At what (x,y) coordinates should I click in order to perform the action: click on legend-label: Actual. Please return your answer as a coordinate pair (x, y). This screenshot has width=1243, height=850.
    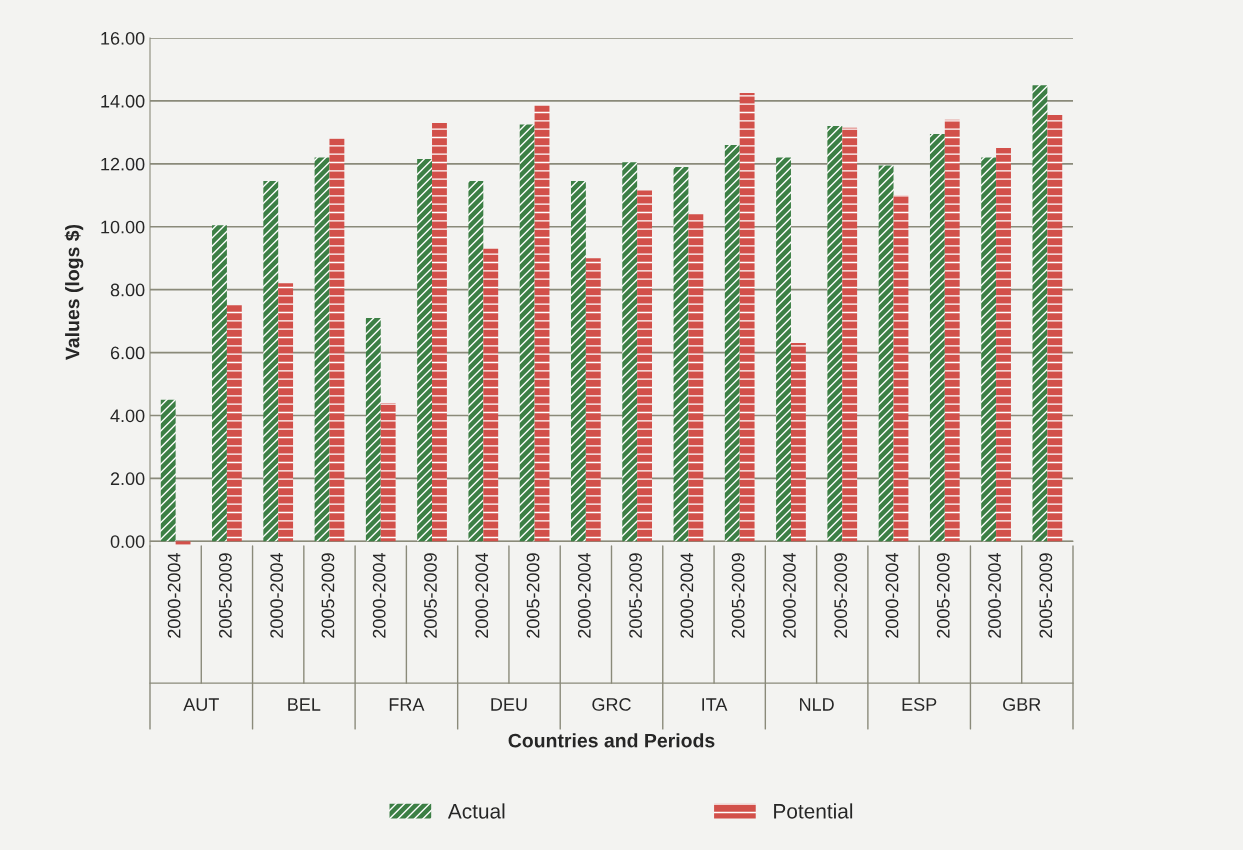
    Looking at the image, I should click on (476, 811).